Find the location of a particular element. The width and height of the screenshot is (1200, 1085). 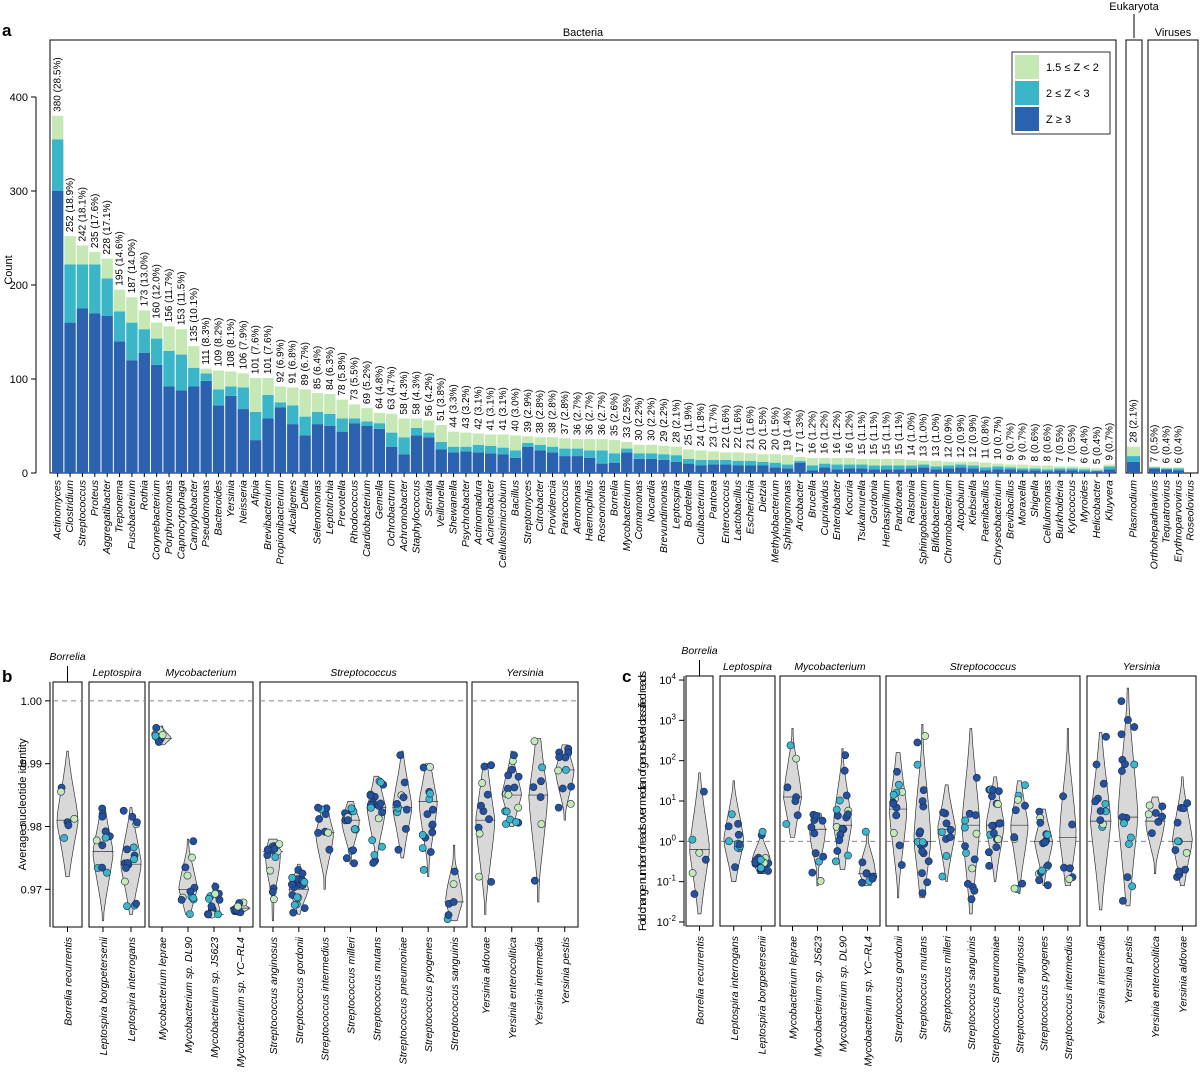

species-label: Streptococcus mutans is located at coordinates (377, 988).